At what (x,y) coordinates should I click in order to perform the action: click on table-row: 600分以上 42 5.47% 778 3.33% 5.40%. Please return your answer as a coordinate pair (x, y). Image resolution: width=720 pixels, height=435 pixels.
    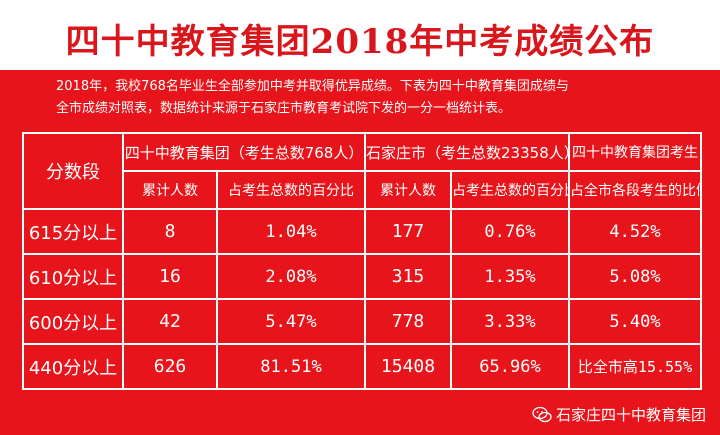
    Looking at the image, I should click on (362, 321).